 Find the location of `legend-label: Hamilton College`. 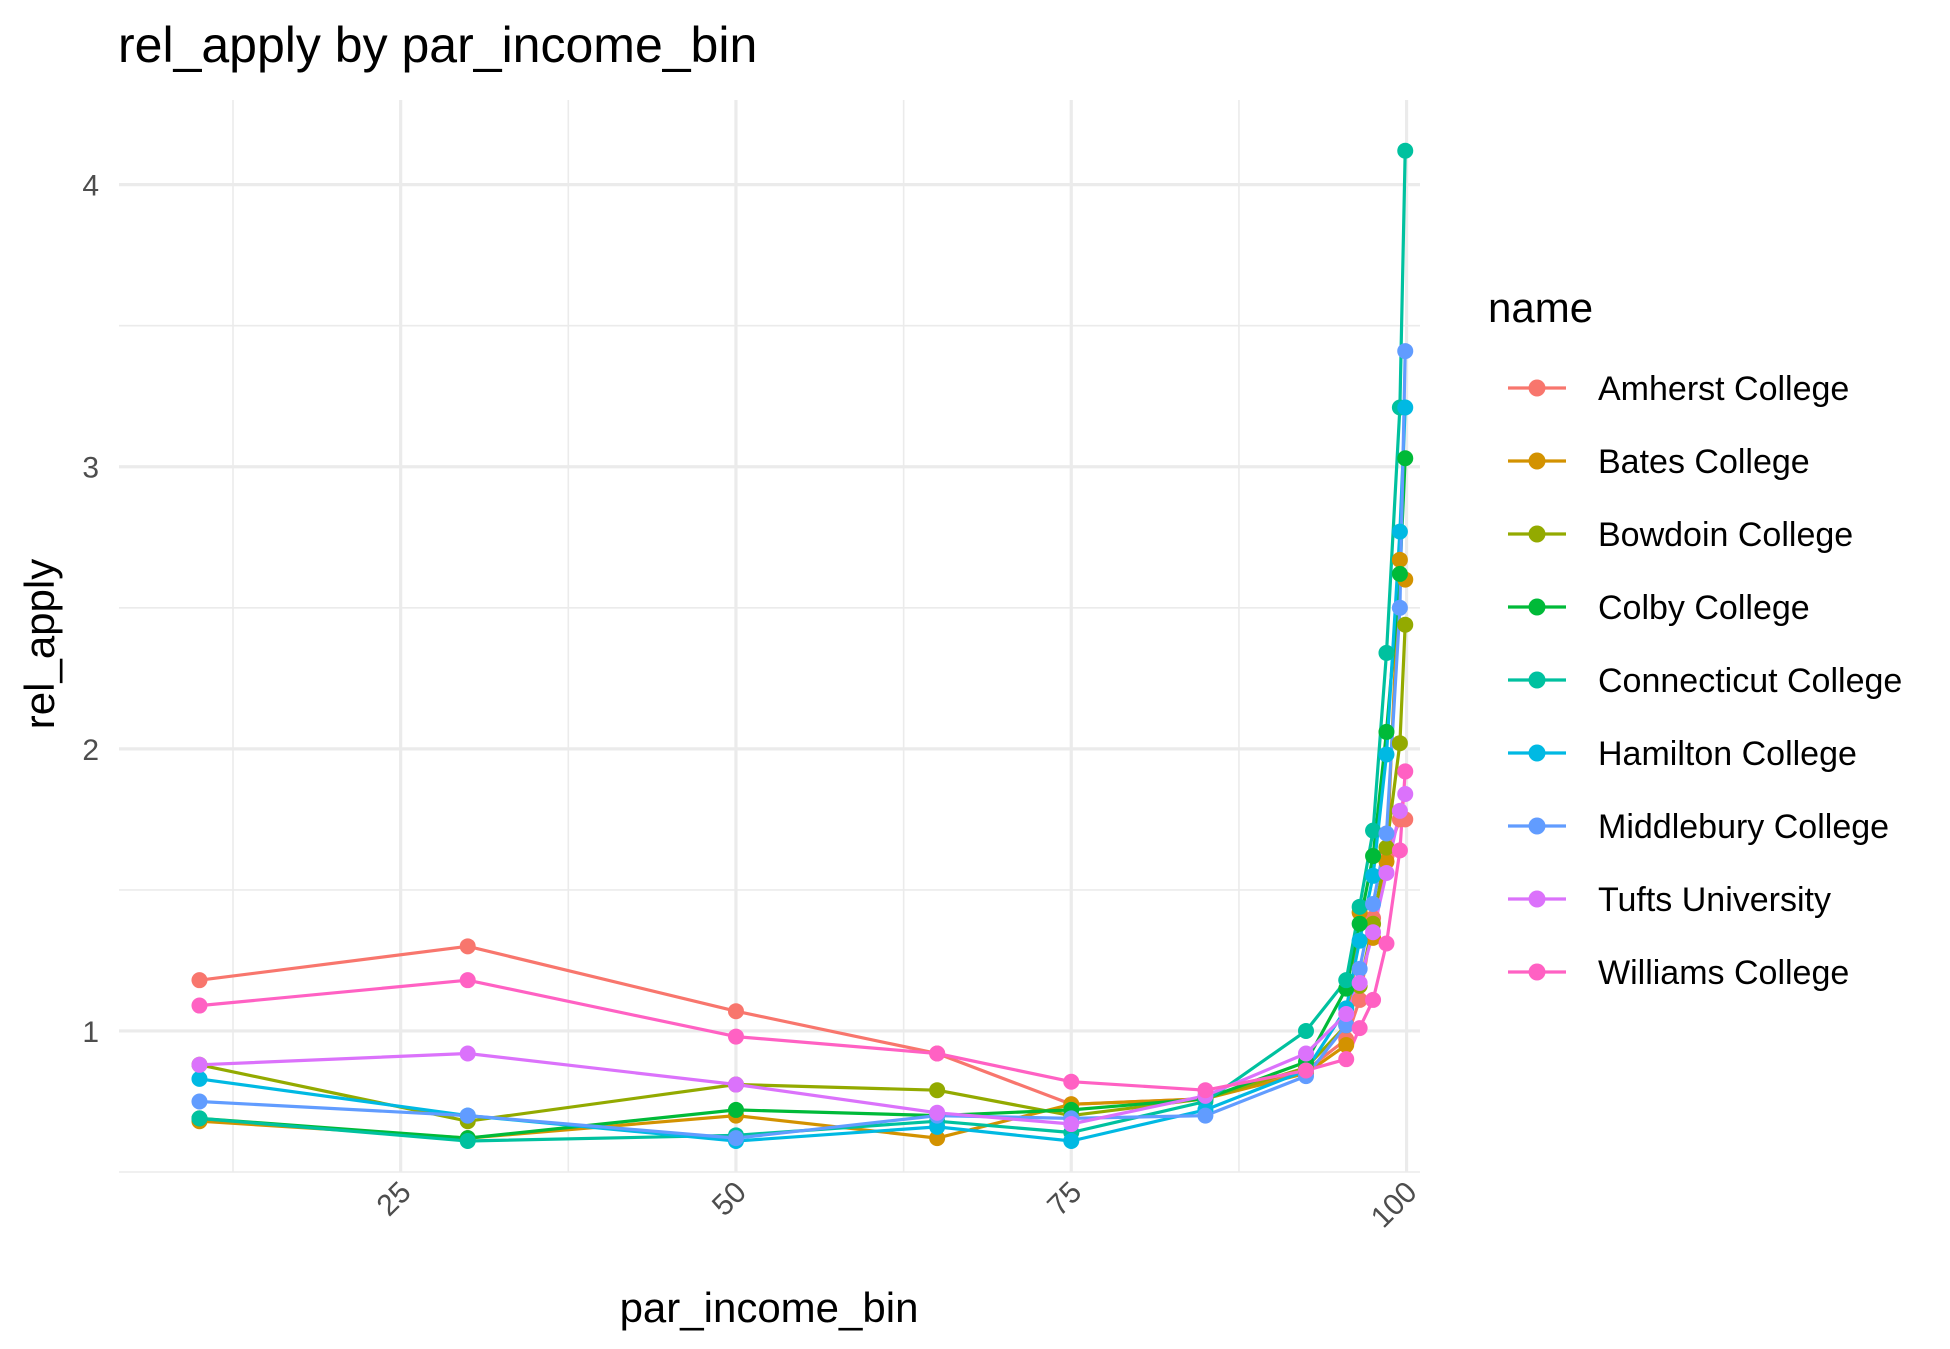

legend-label: Hamilton College is located at coordinates (1727, 754).